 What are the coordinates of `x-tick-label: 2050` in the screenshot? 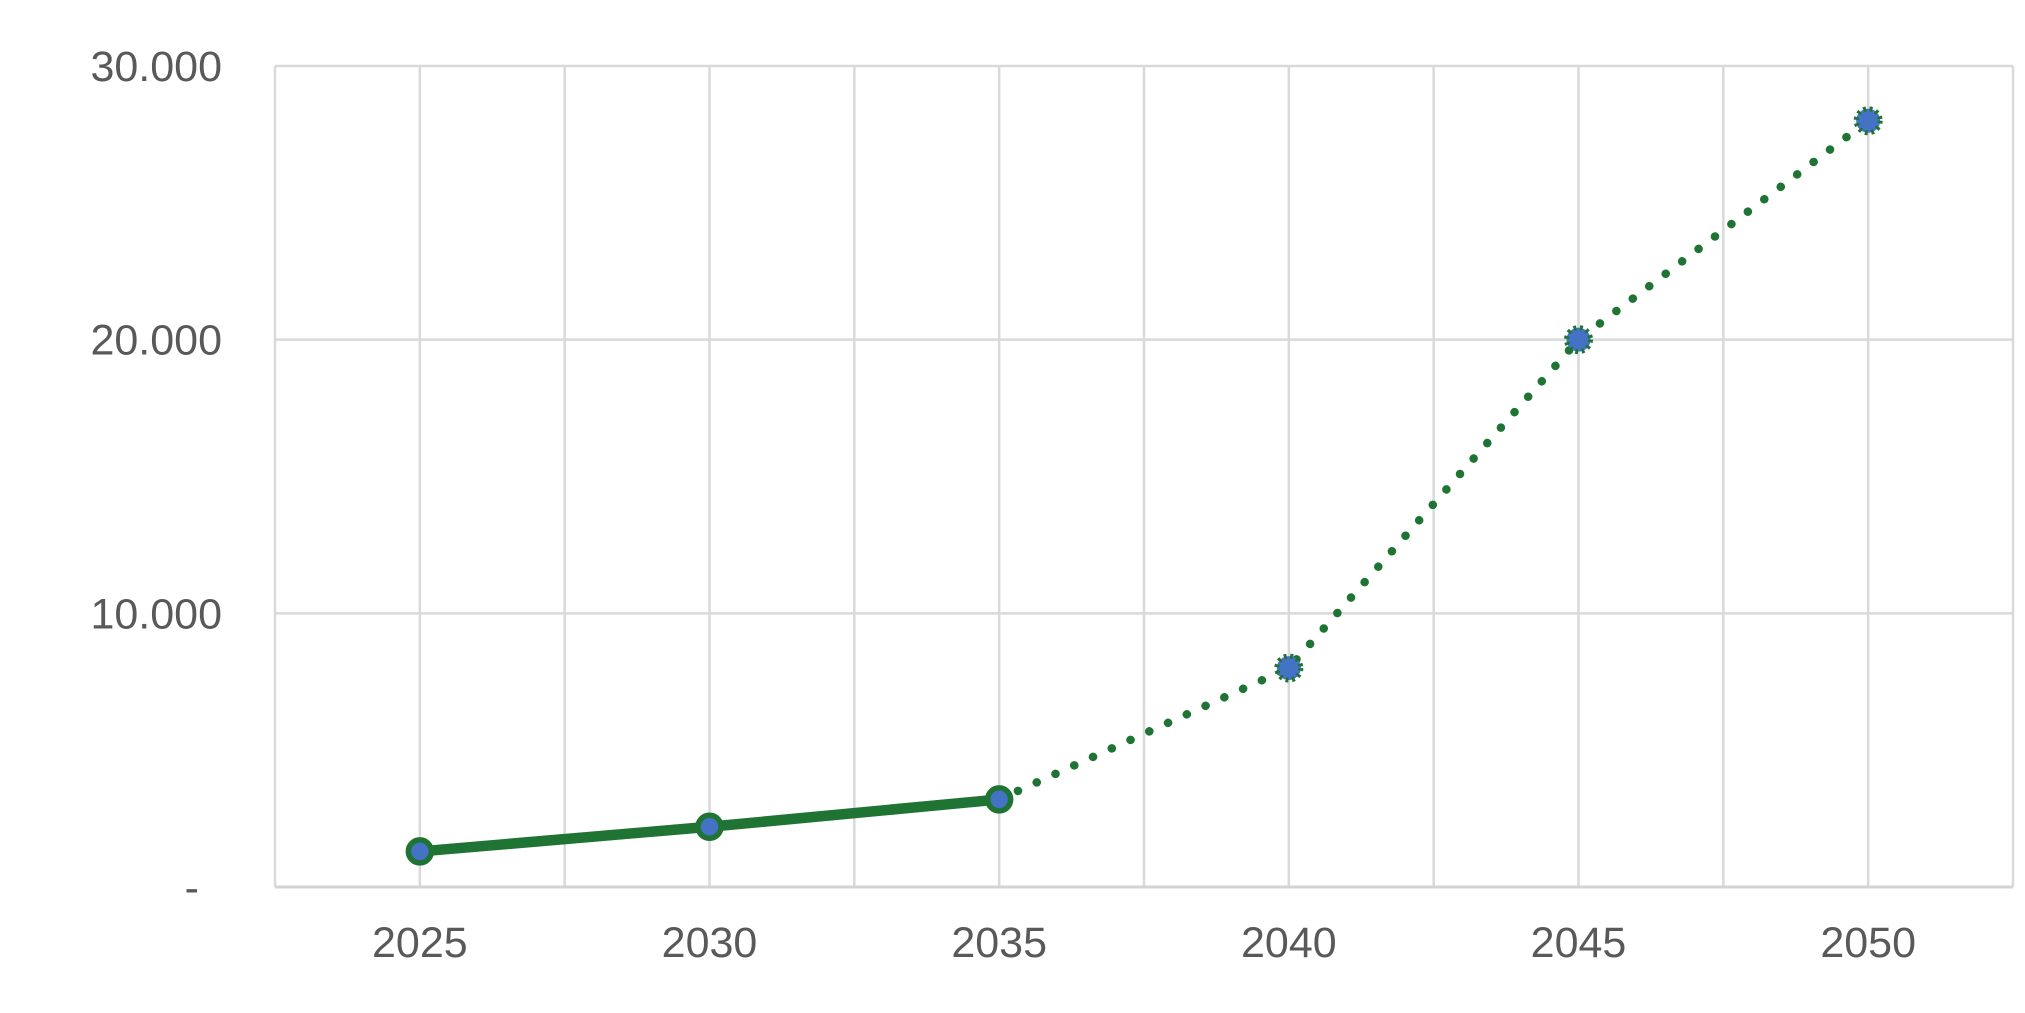 It's located at (1868, 943).